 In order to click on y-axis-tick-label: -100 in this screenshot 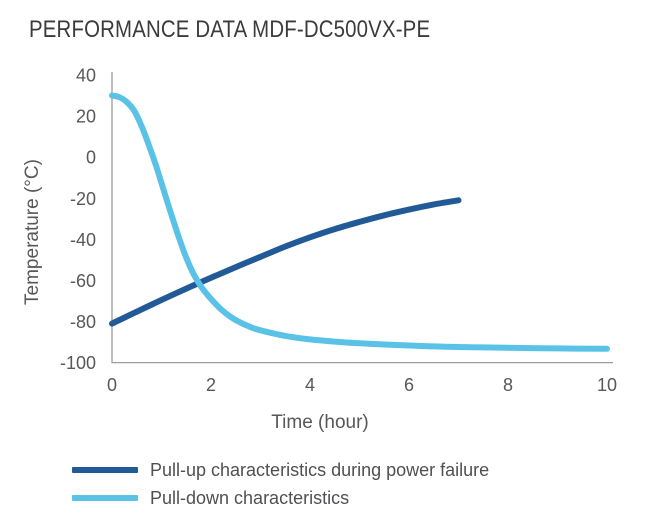, I will do `click(78, 363)`.